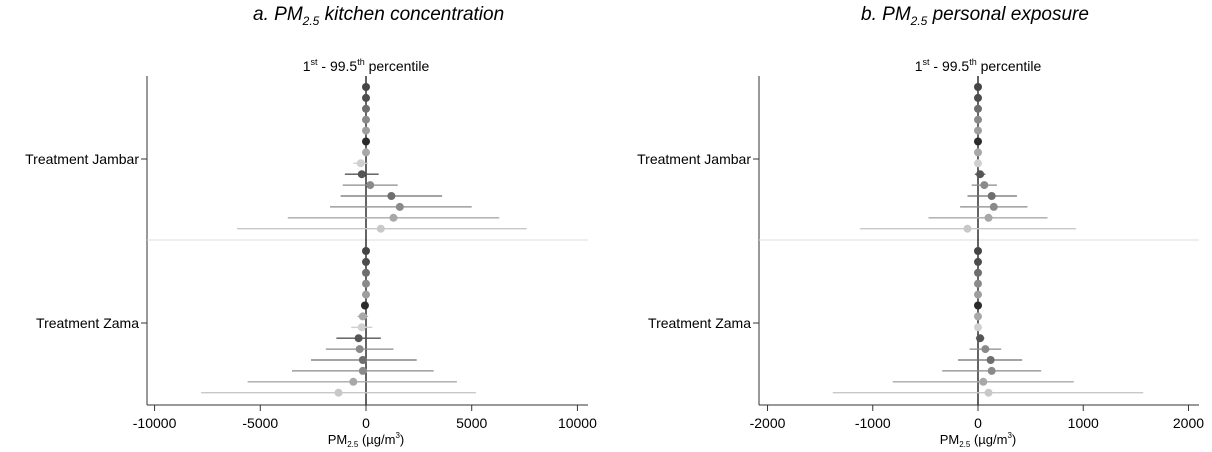 The image size is (1212, 452). Describe the element at coordinates (366, 423) in the screenshot. I see `panel-a-x-tick-label: 0` at that location.